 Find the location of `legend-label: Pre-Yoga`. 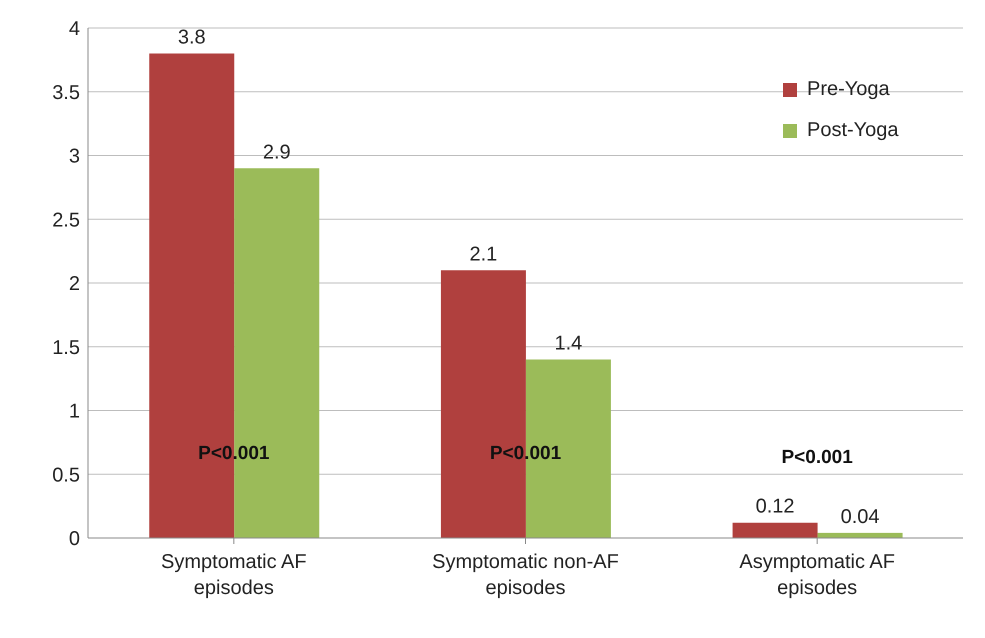

legend-label: Pre-Yoga is located at coordinates (848, 89).